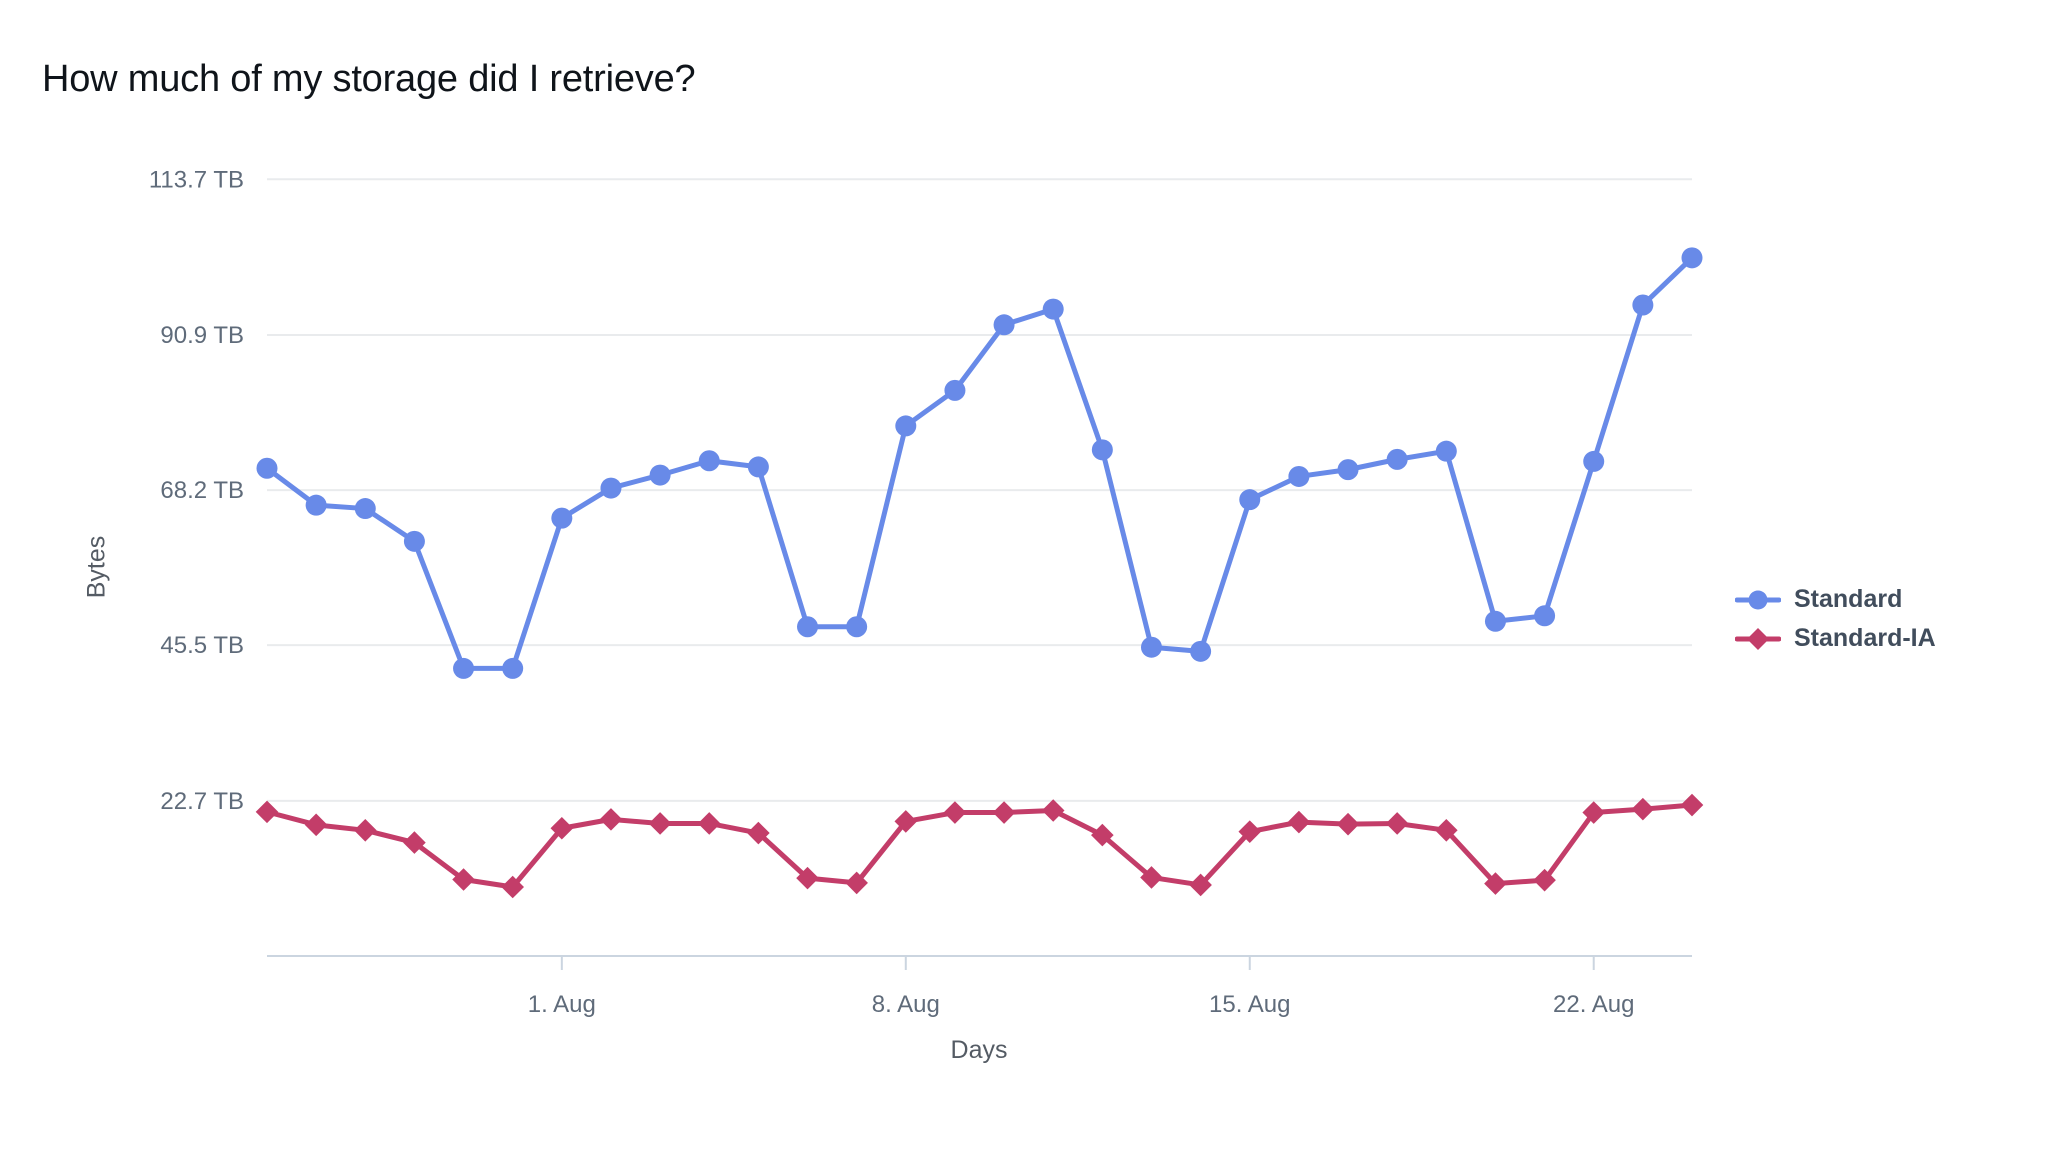 Image resolution: width=2048 pixels, height=1171 pixels. Describe the element at coordinates (369, 79) in the screenshot. I see `chart-title: How much of my storage did I retrieve?` at that location.